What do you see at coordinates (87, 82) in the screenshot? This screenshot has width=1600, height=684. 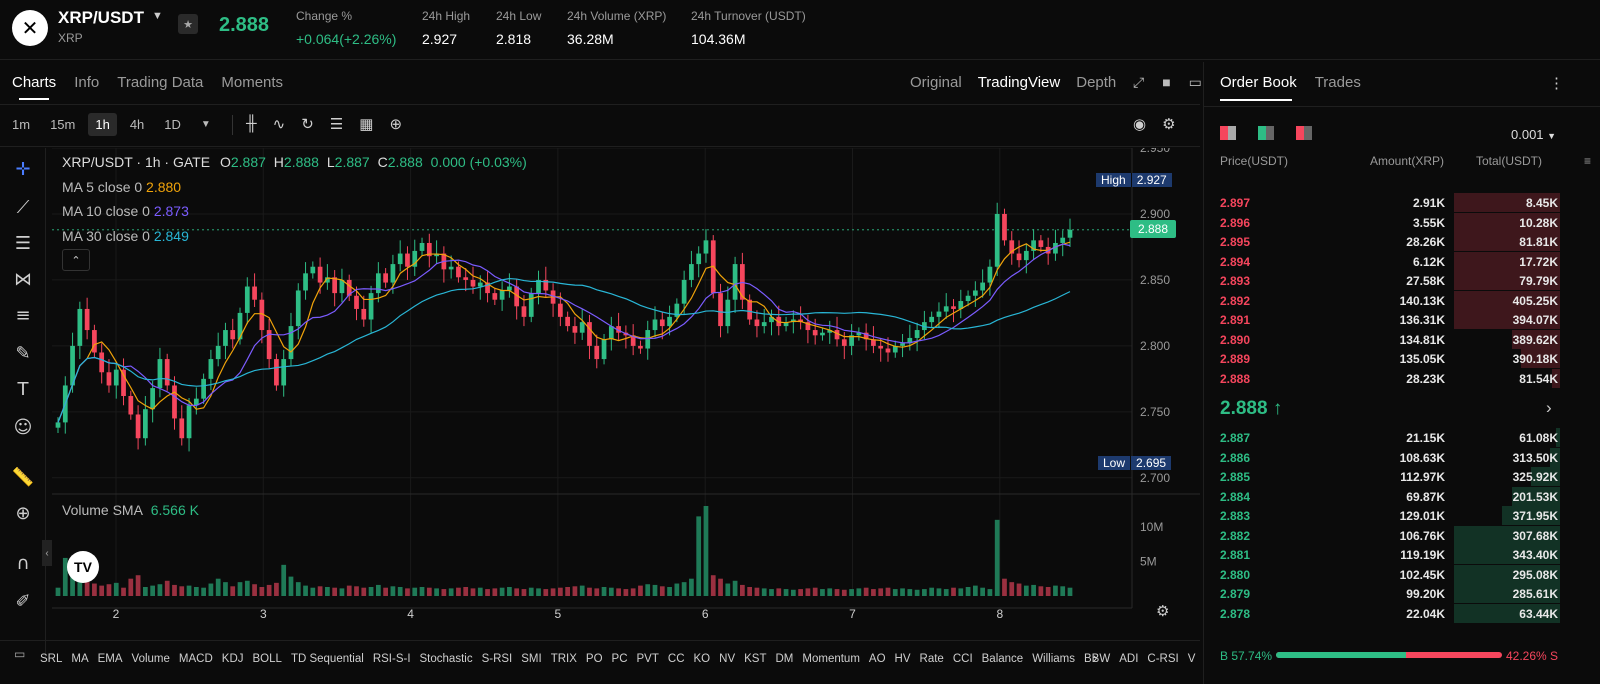 I see `tab-info: Info` at bounding box center [87, 82].